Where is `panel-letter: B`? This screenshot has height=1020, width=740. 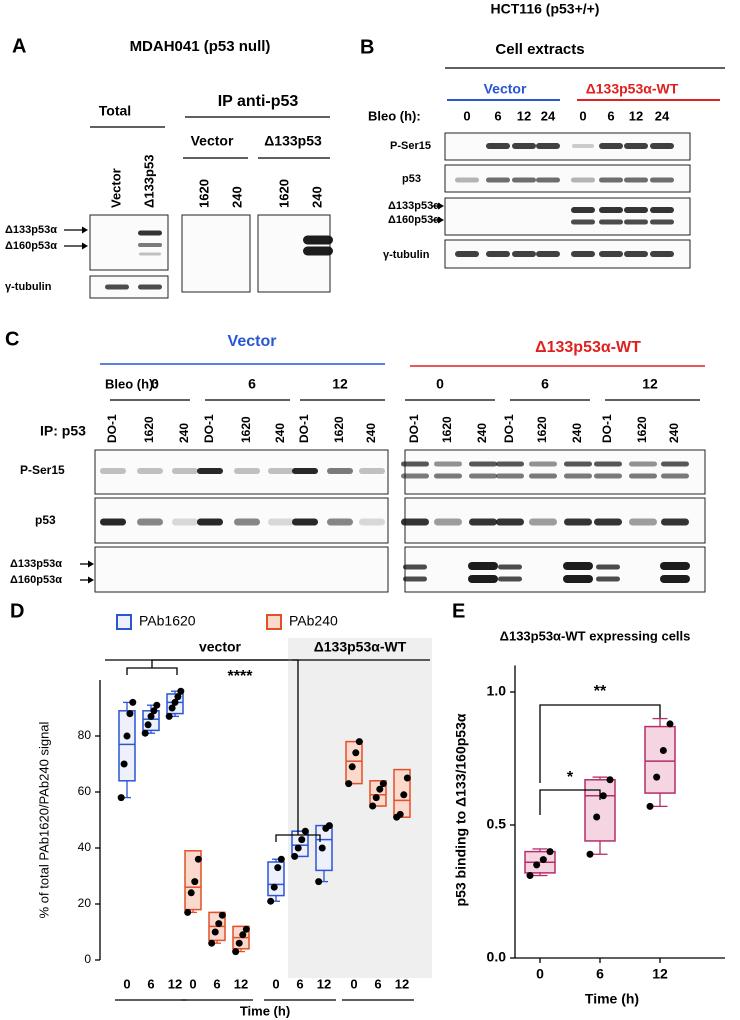 panel-letter: B is located at coordinates (367, 47).